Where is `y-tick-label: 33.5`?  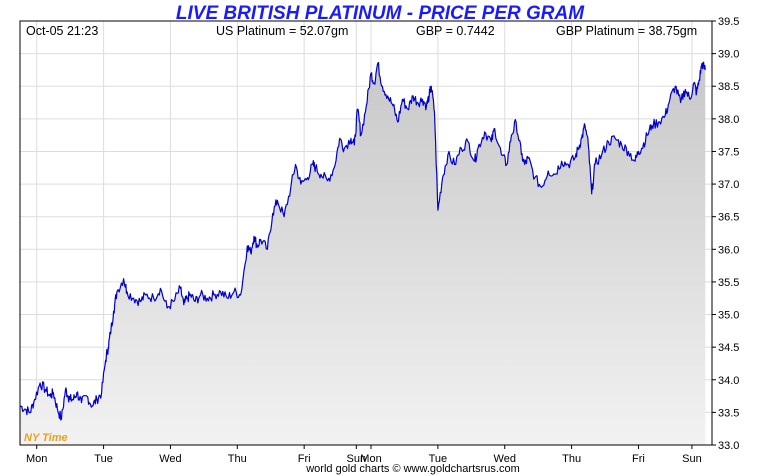
y-tick-label: 33.5 is located at coordinates (728, 413).